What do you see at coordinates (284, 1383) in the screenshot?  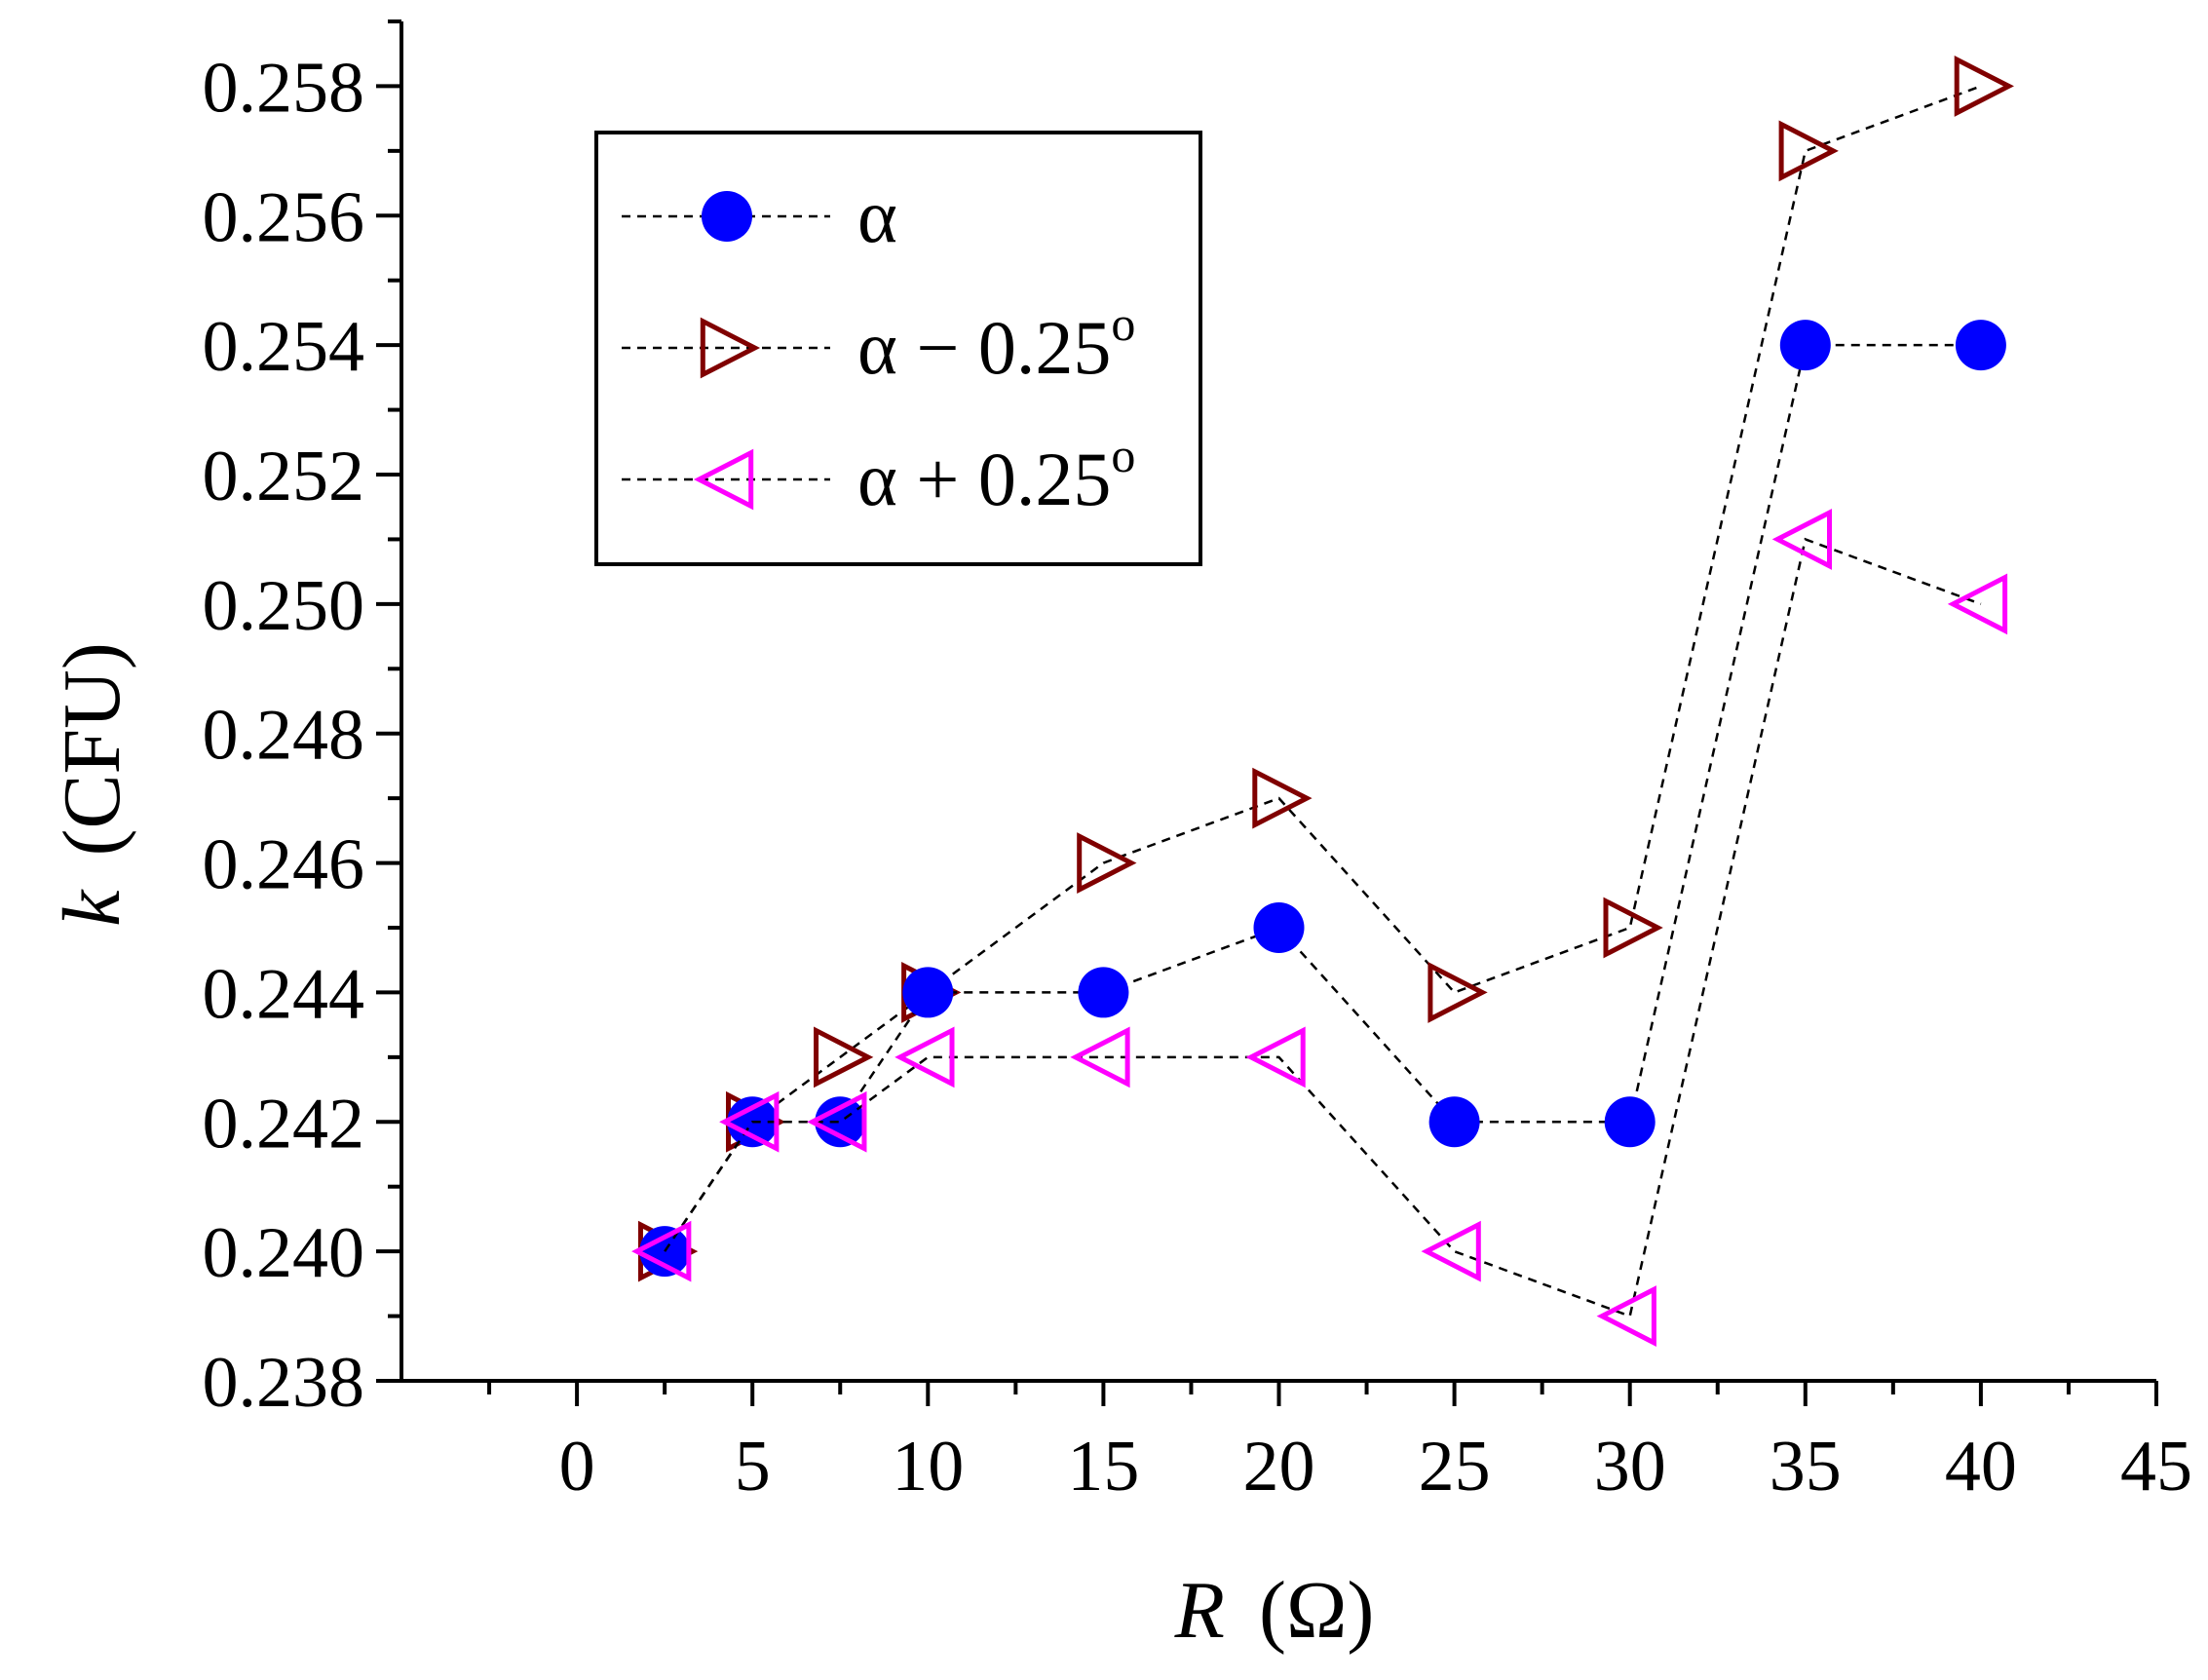 I see `y-tick-label: 0.238` at bounding box center [284, 1383].